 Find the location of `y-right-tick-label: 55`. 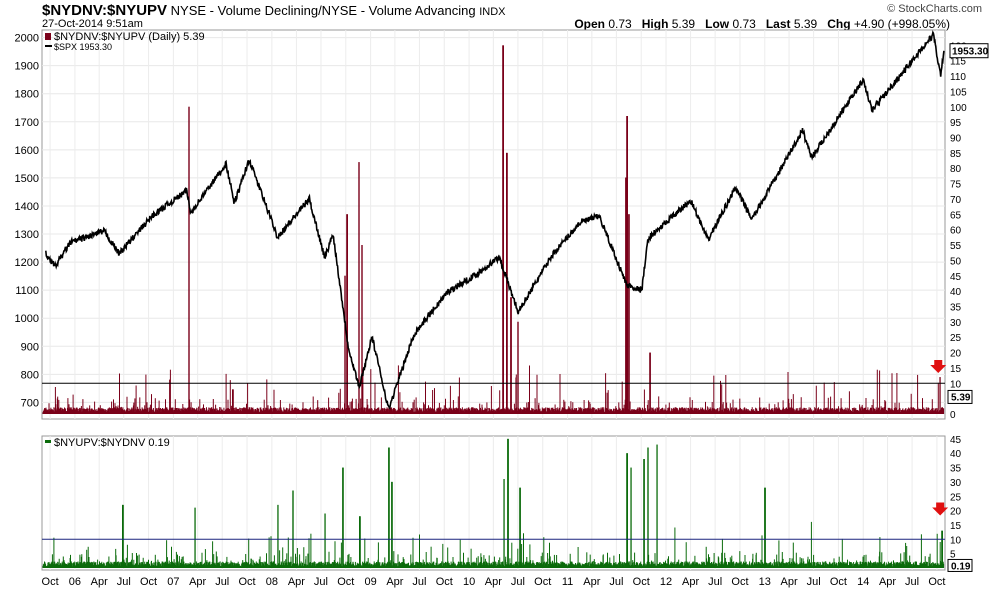

y-right-tick-label: 55 is located at coordinates (956, 246).